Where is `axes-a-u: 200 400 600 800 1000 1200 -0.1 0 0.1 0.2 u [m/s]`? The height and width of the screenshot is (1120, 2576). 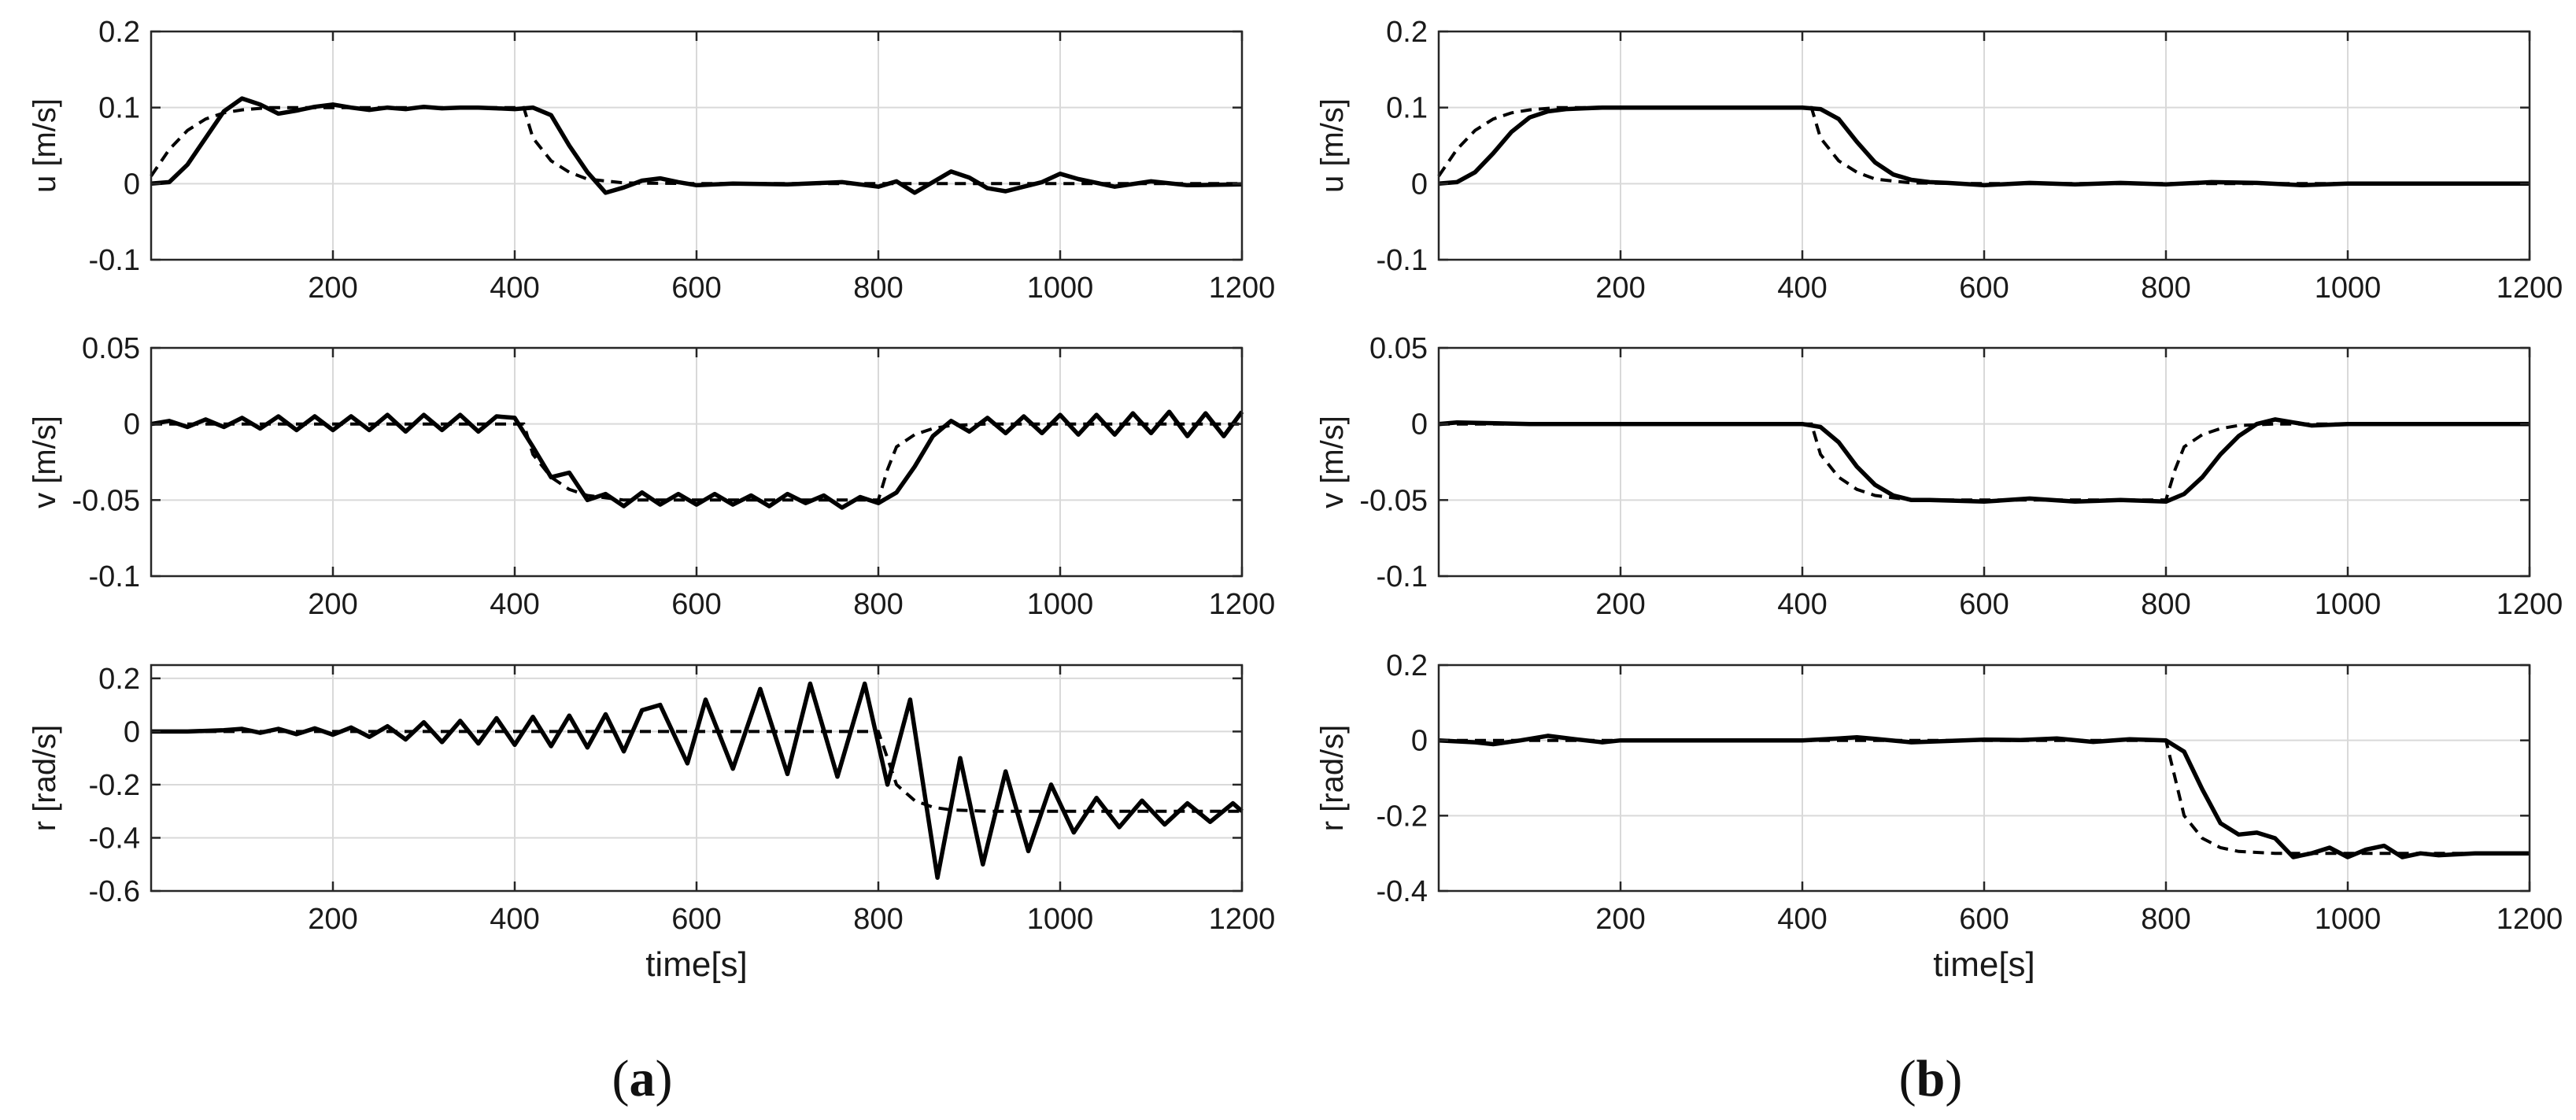
axes-a-u: 200 400 600 800 1000 1200 -0.1 0 0.1 0.2 u [m/s] is located at coordinates (651, 160).